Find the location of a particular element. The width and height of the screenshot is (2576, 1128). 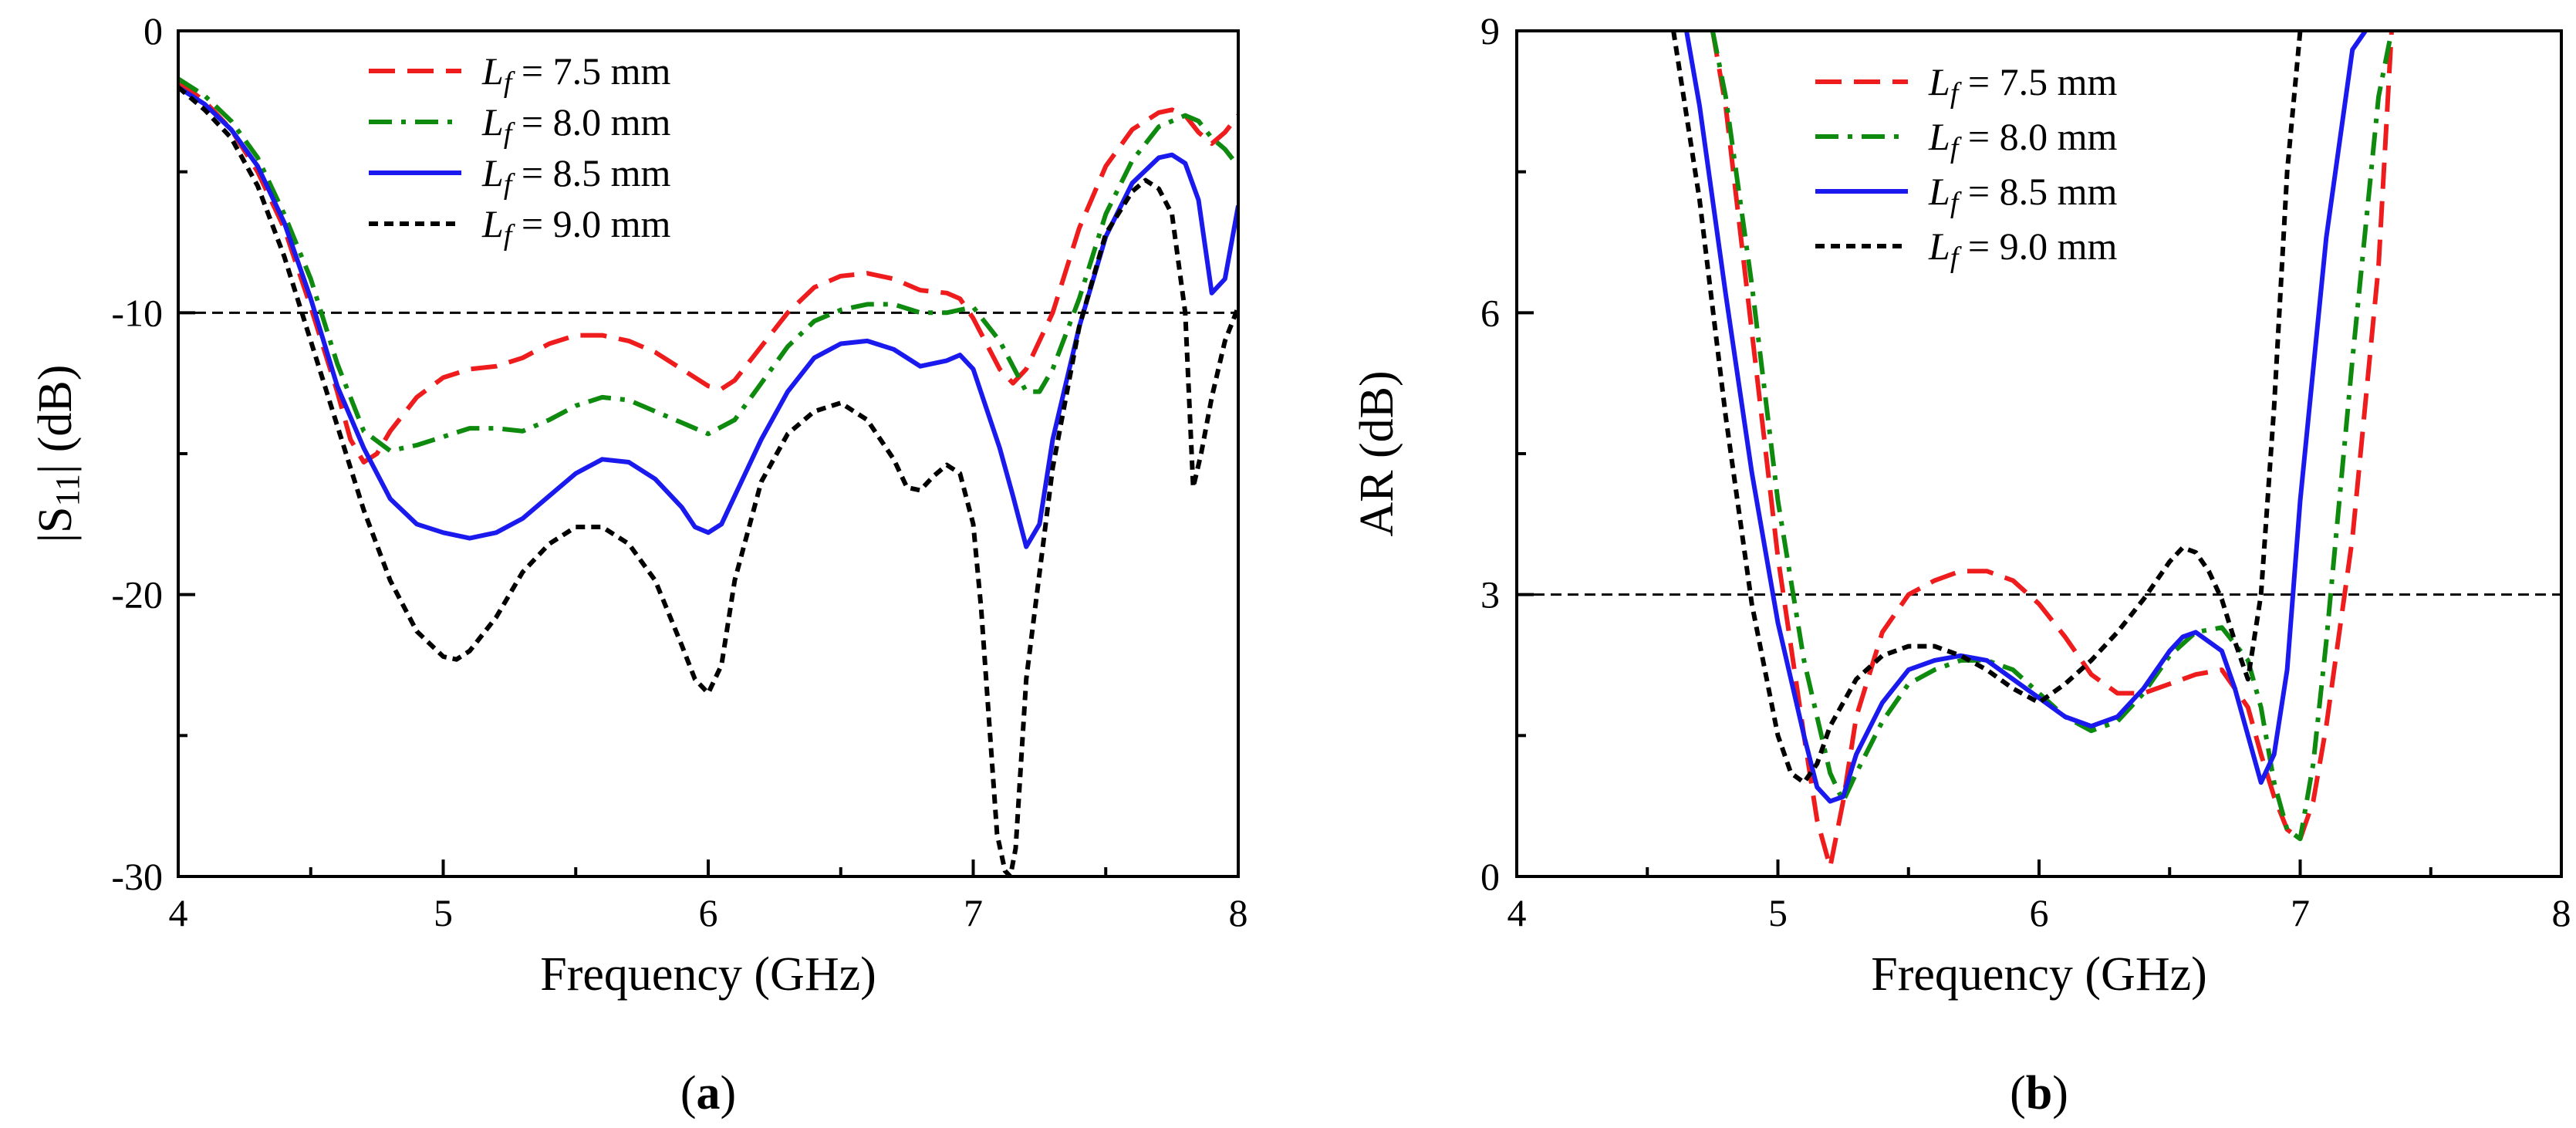

panel-label-letter: b is located at coordinates (2039, 1093).